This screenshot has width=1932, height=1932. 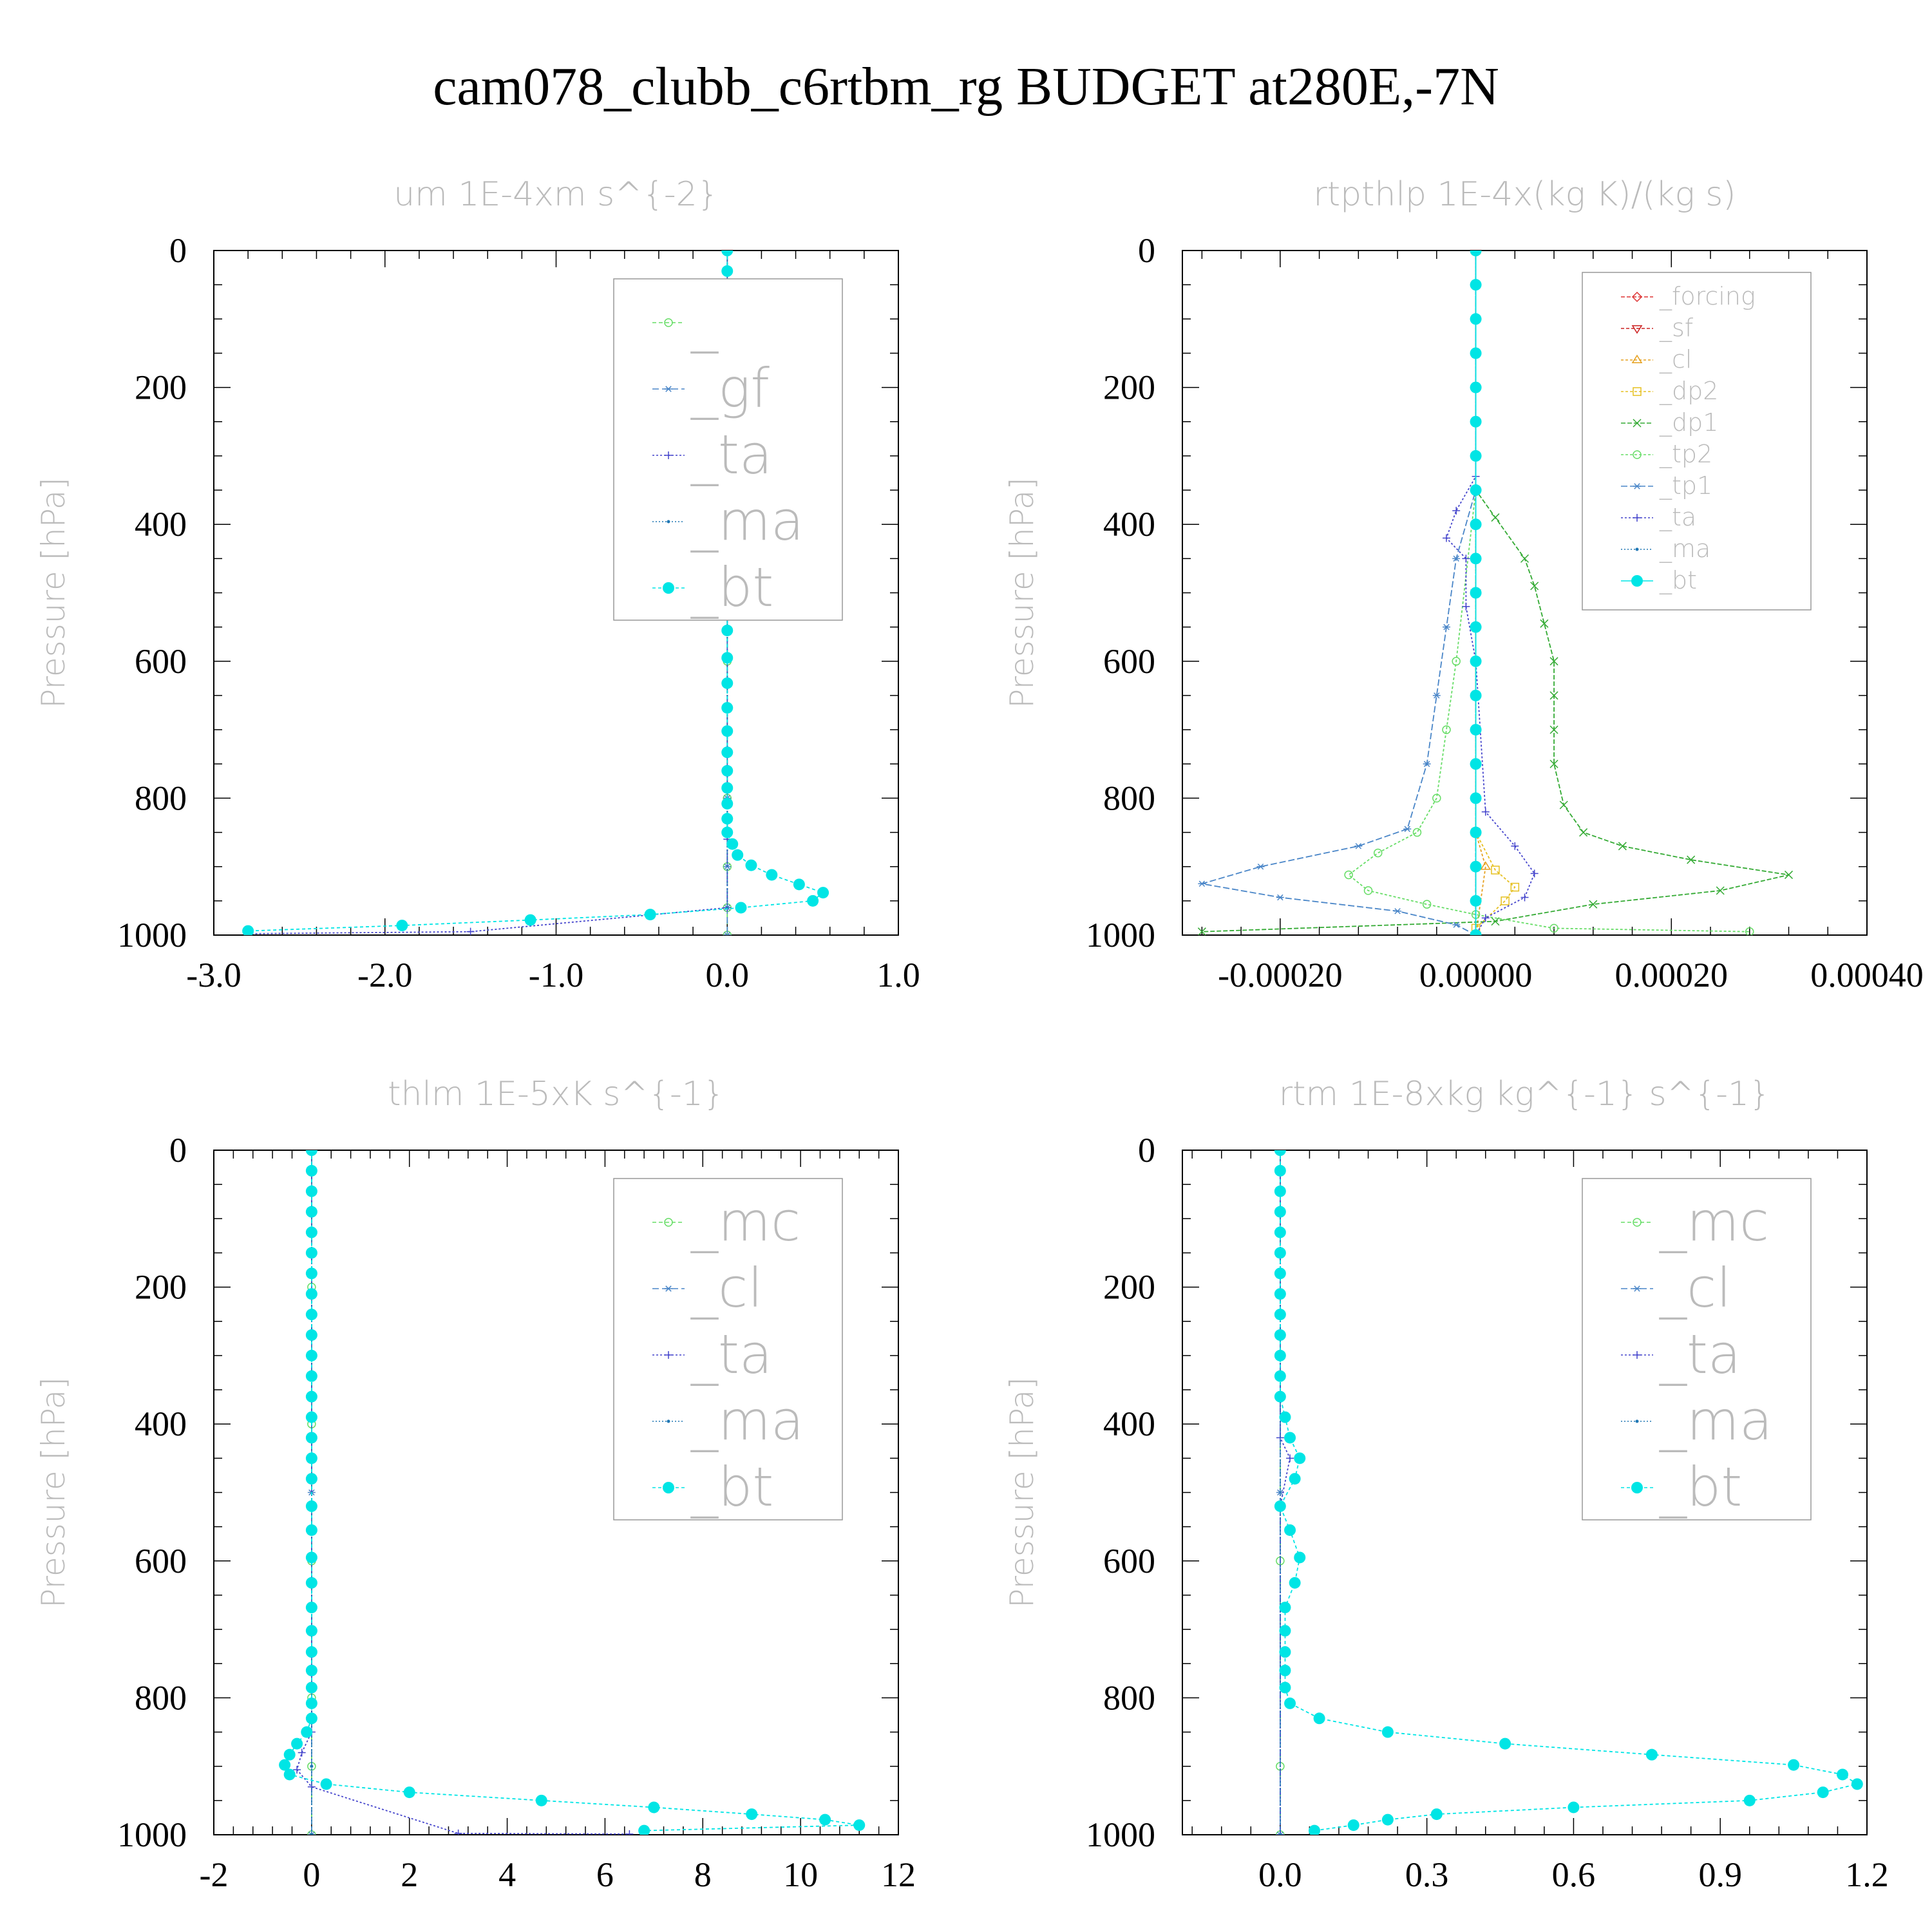 I want to click on data-point-dp2, so click(x=1496, y=871).